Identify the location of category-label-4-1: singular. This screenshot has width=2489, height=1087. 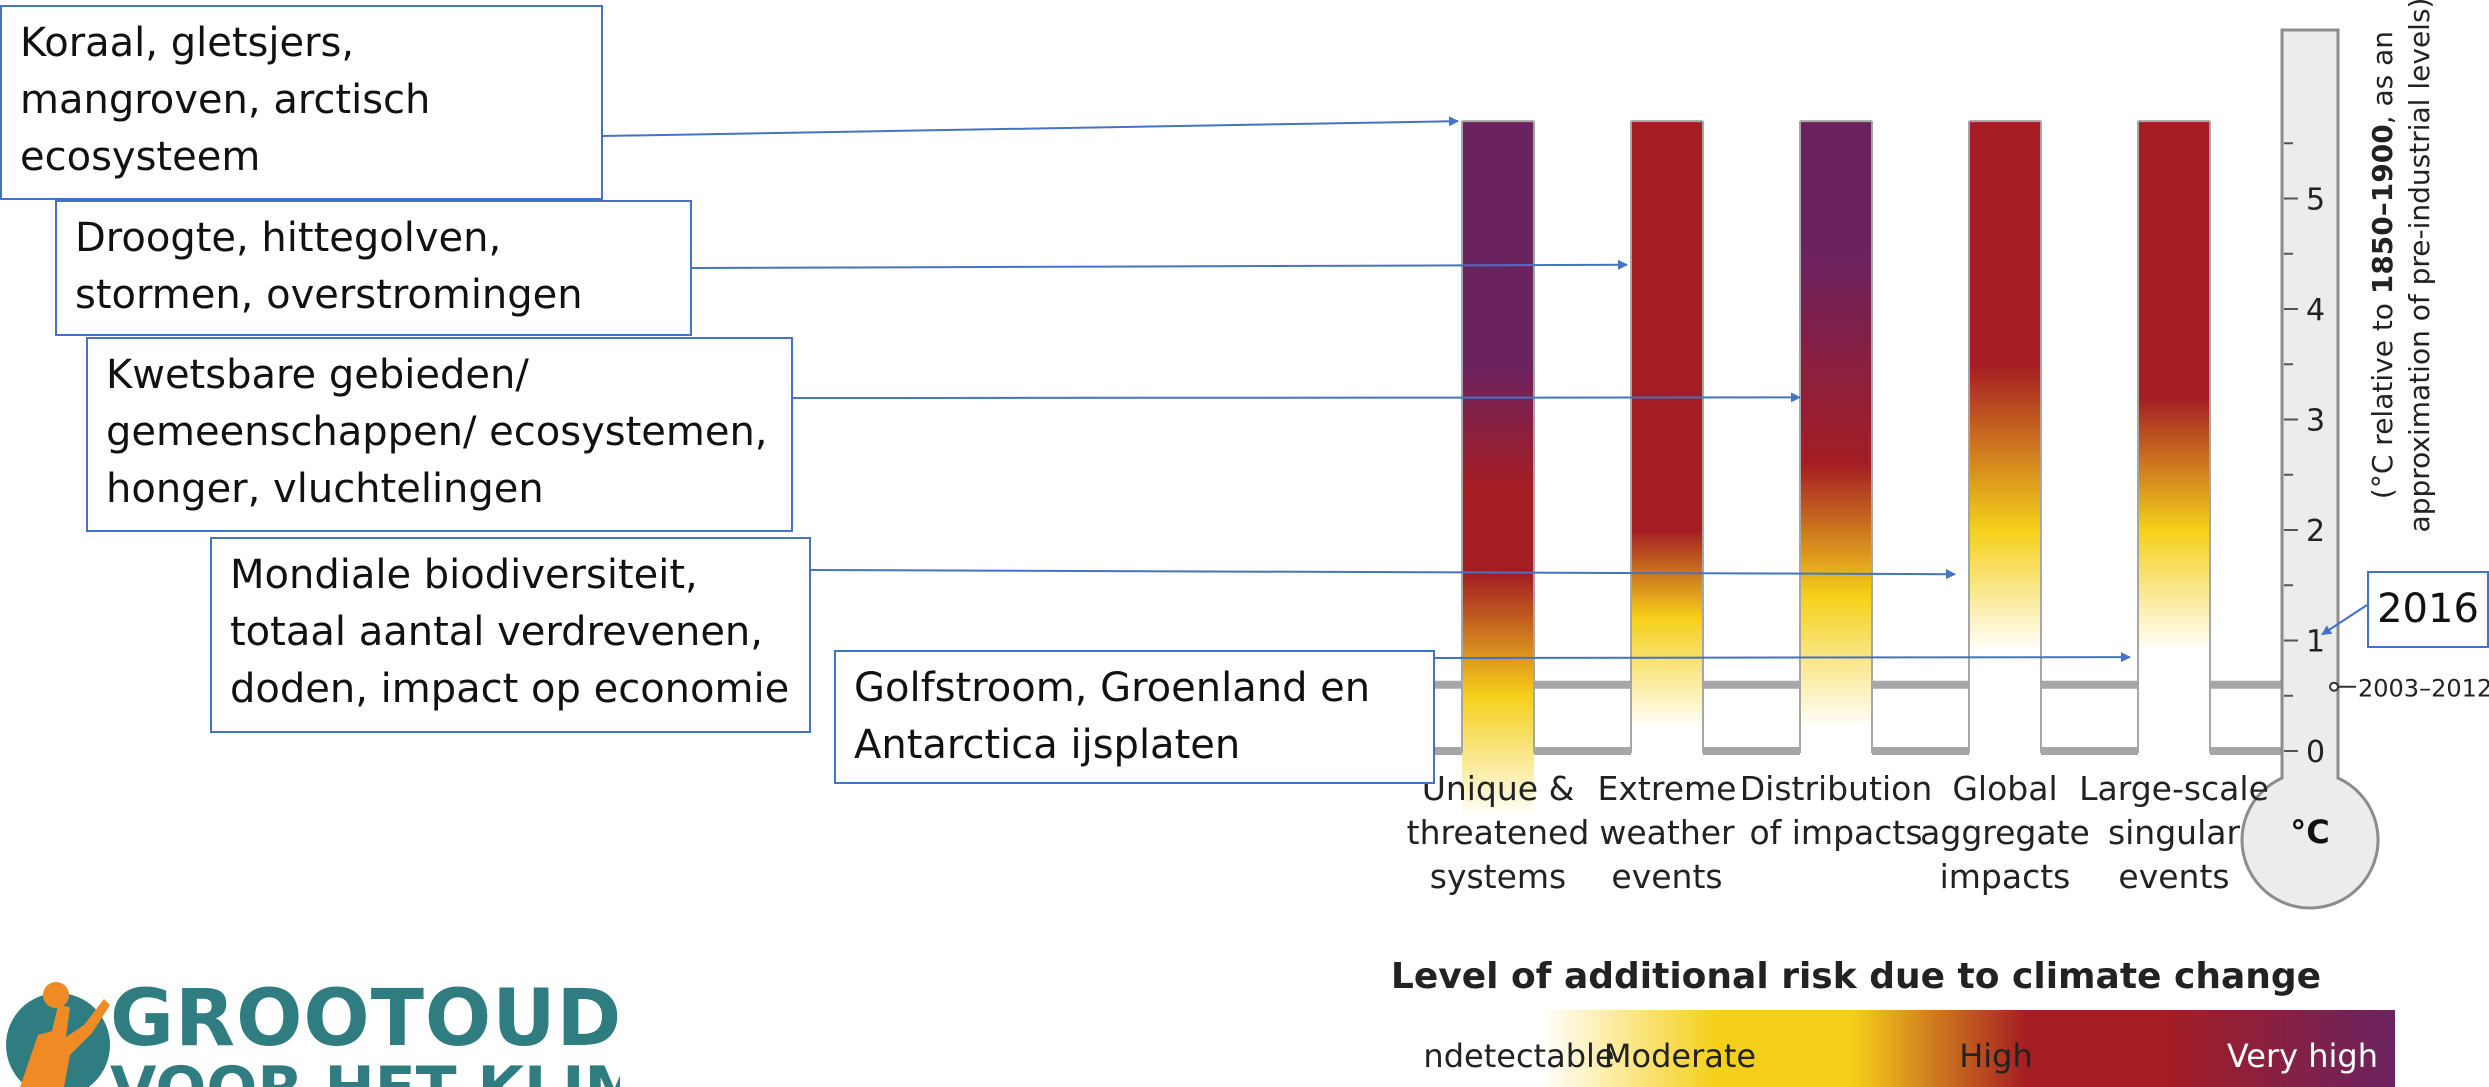
(2174, 832).